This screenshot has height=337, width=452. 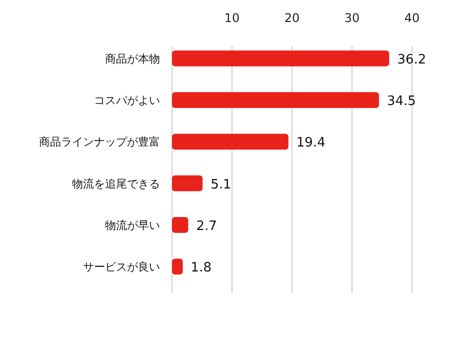 What do you see at coordinates (116, 183) in the screenshot?
I see `y-tick-label: 物流を追尾できる` at bounding box center [116, 183].